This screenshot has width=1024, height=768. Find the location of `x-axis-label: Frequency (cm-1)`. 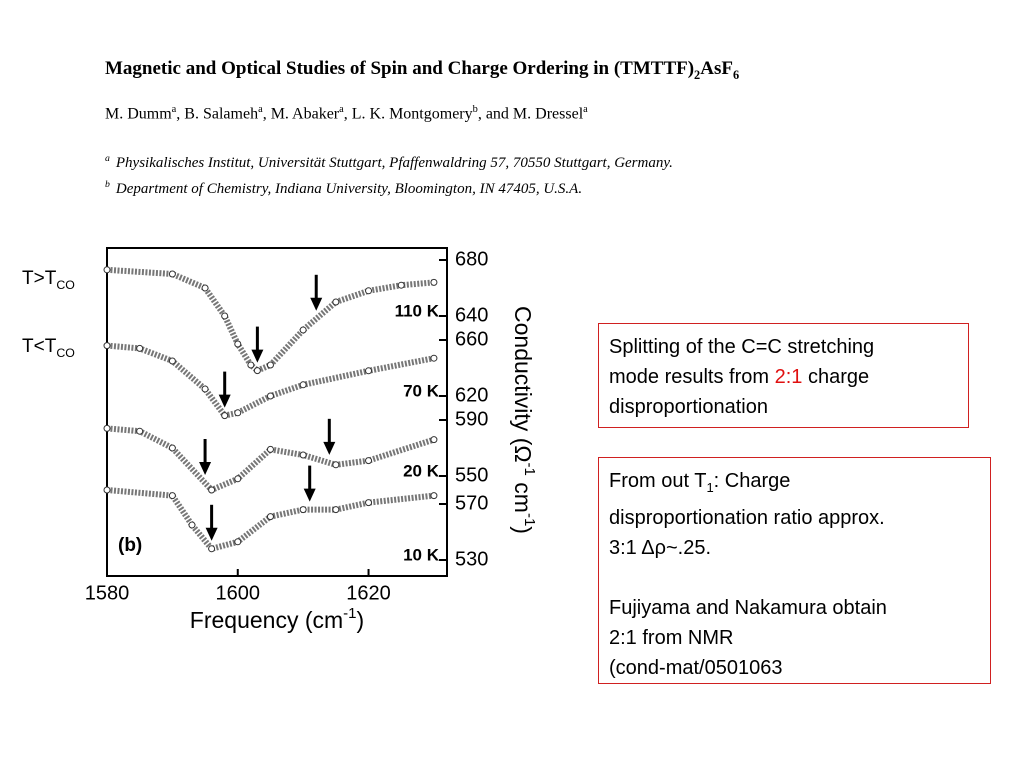

x-axis-label: Frequency (cm-1) is located at coordinates (277, 619).